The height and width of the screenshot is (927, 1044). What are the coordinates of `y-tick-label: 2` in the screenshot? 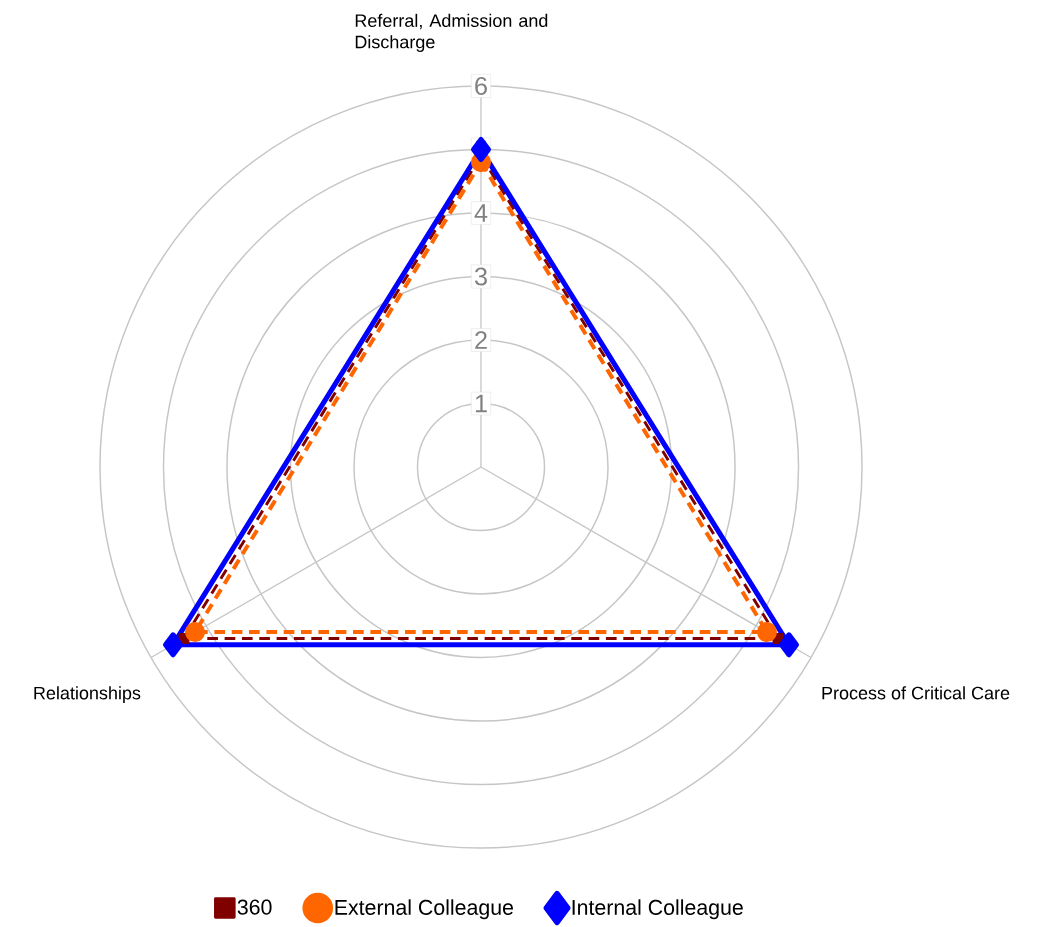 It's located at (481, 340).